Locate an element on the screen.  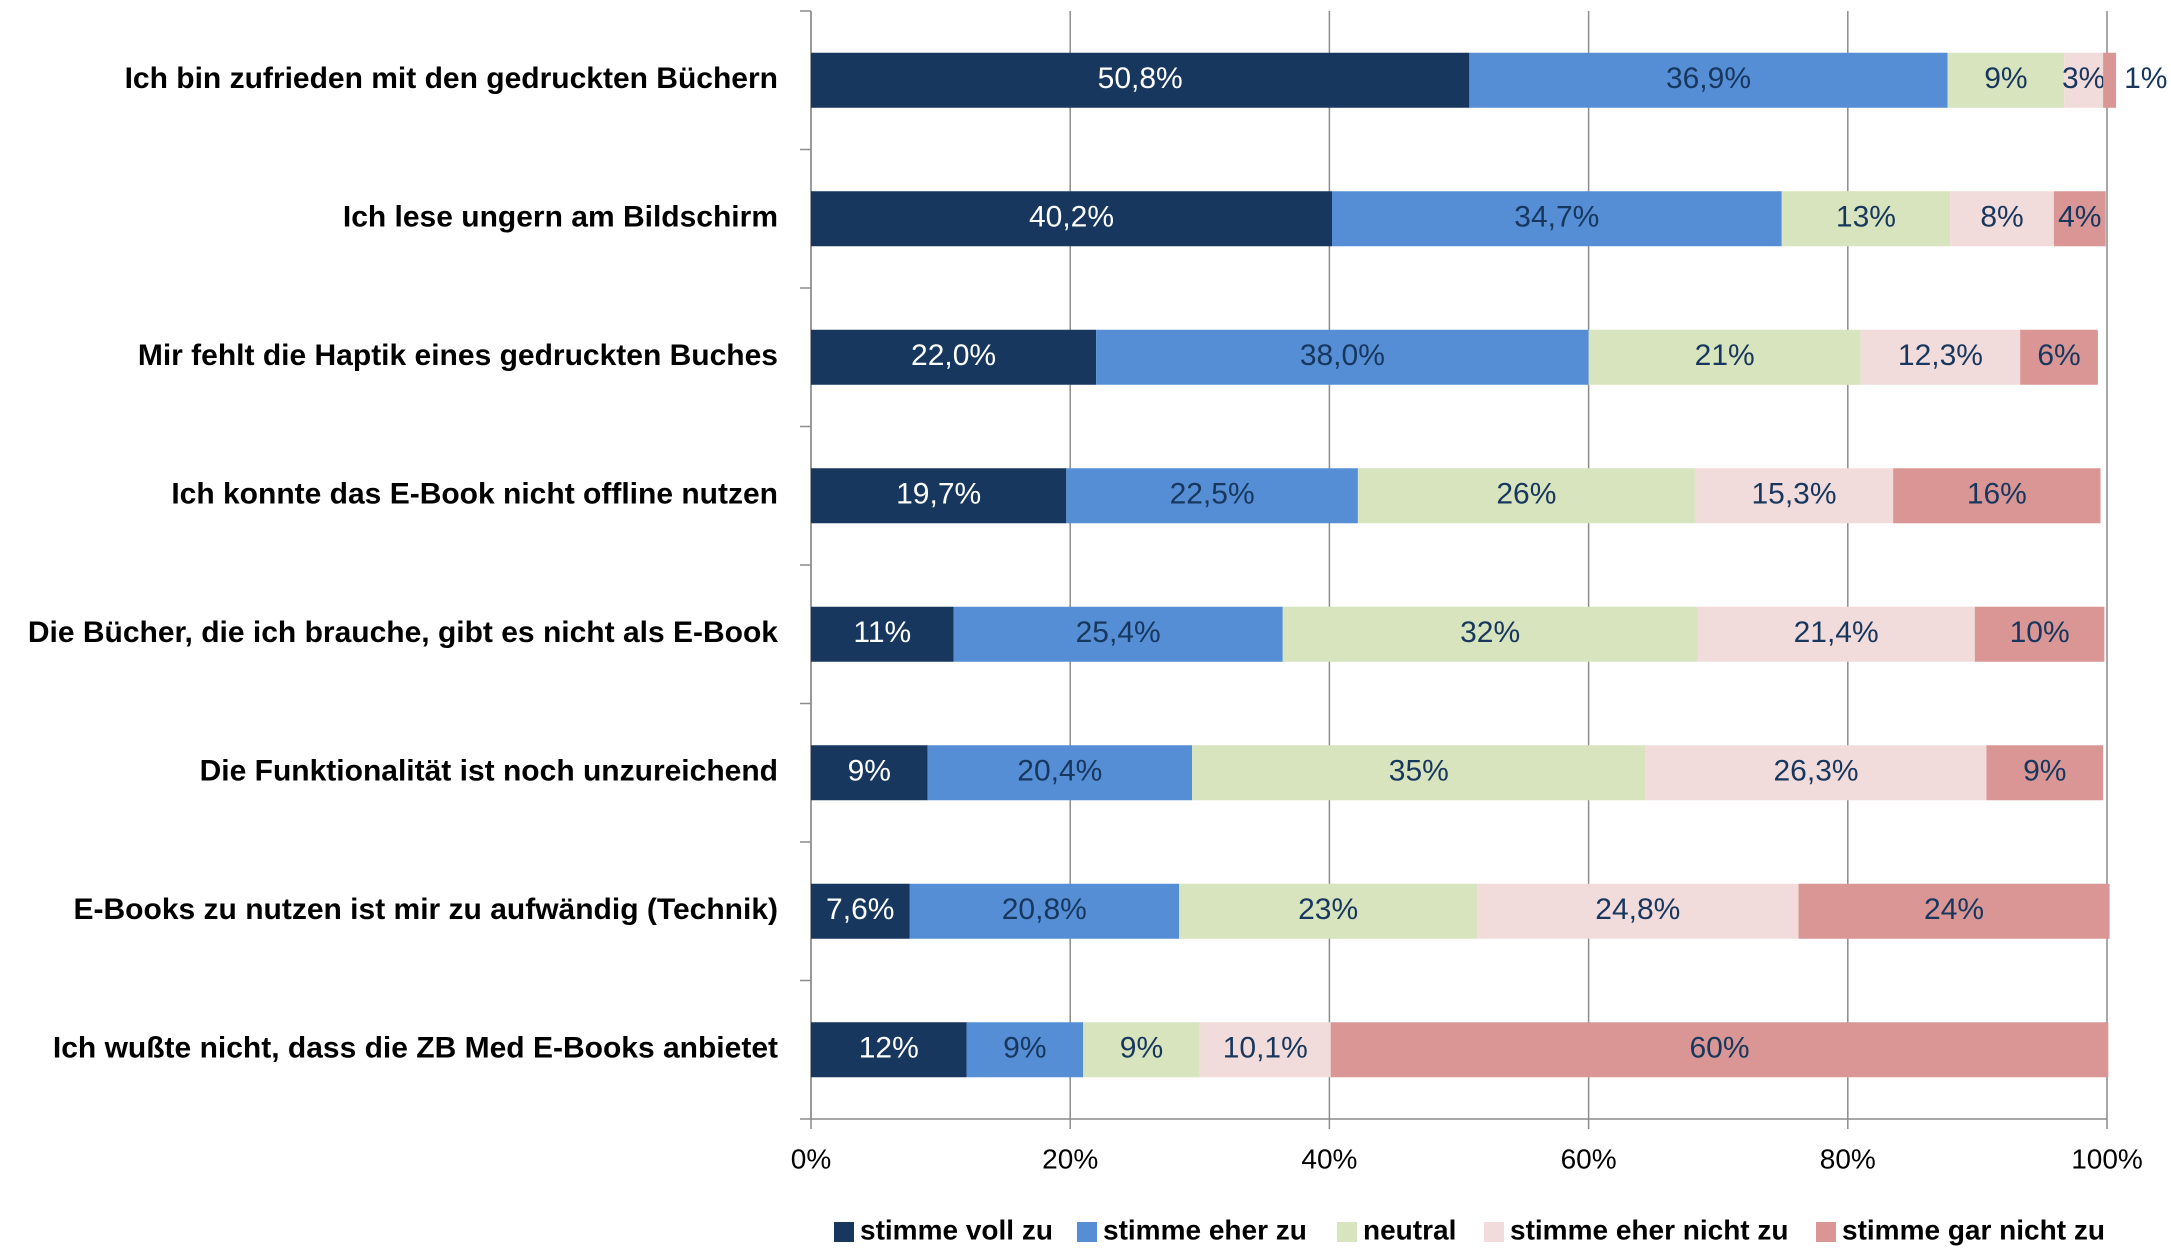
x-tick-label: 40% is located at coordinates (1329, 1158).